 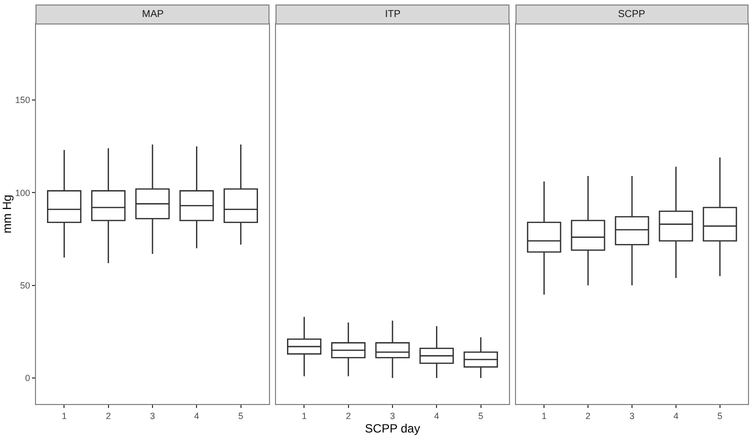 I want to click on chart-title: MAP, so click(x=153, y=14).